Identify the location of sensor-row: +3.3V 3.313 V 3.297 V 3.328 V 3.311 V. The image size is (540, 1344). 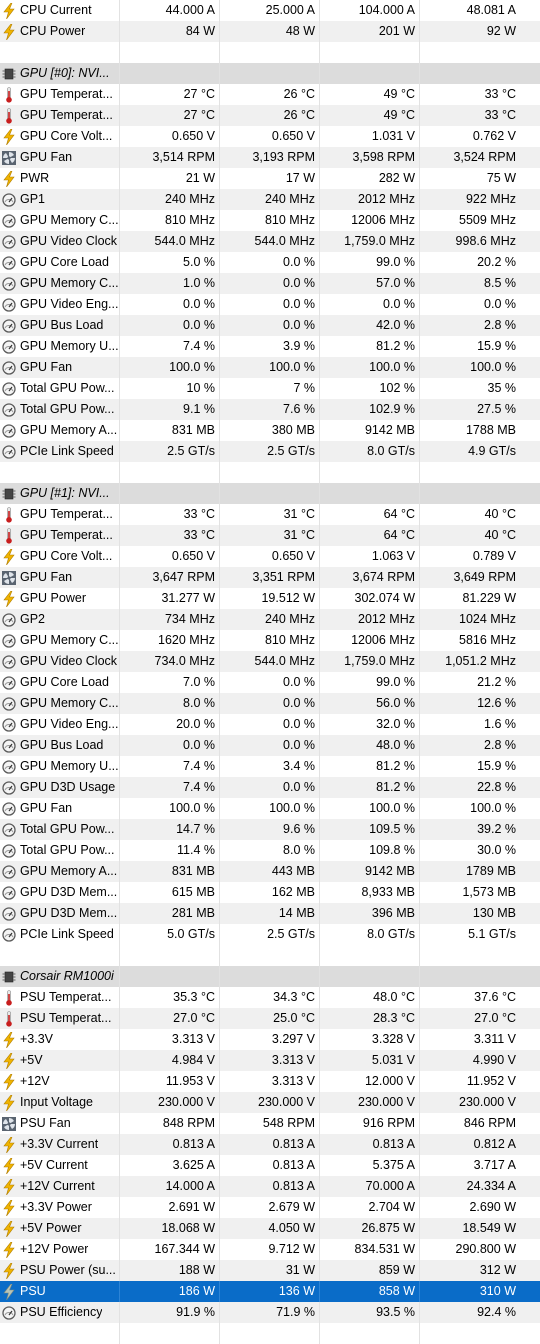
(270, 1039).